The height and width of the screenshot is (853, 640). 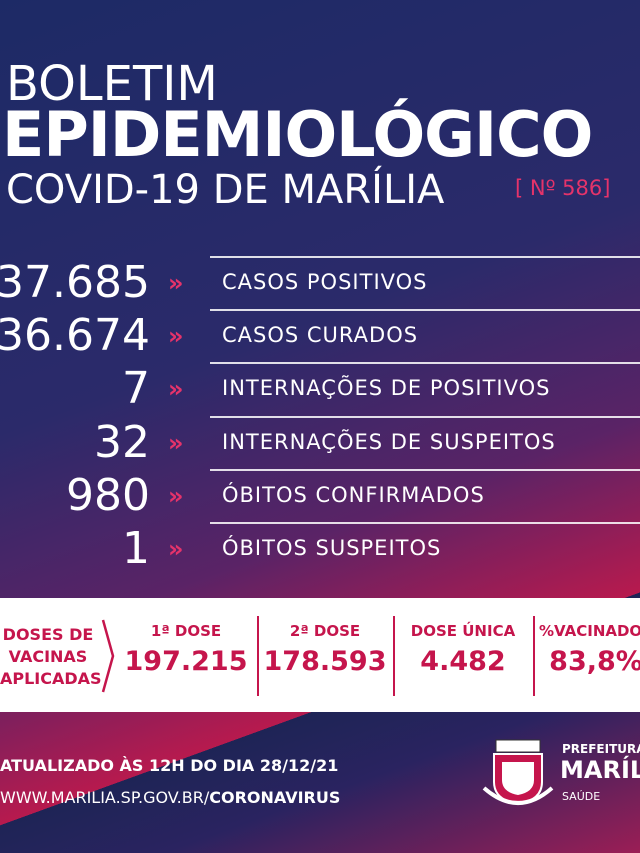 What do you see at coordinates (169, 765) in the screenshot?
I see `updated: ATUALIZADO ÀS 12H DO DIA 28/12/21` at bounding box center [169, 765].